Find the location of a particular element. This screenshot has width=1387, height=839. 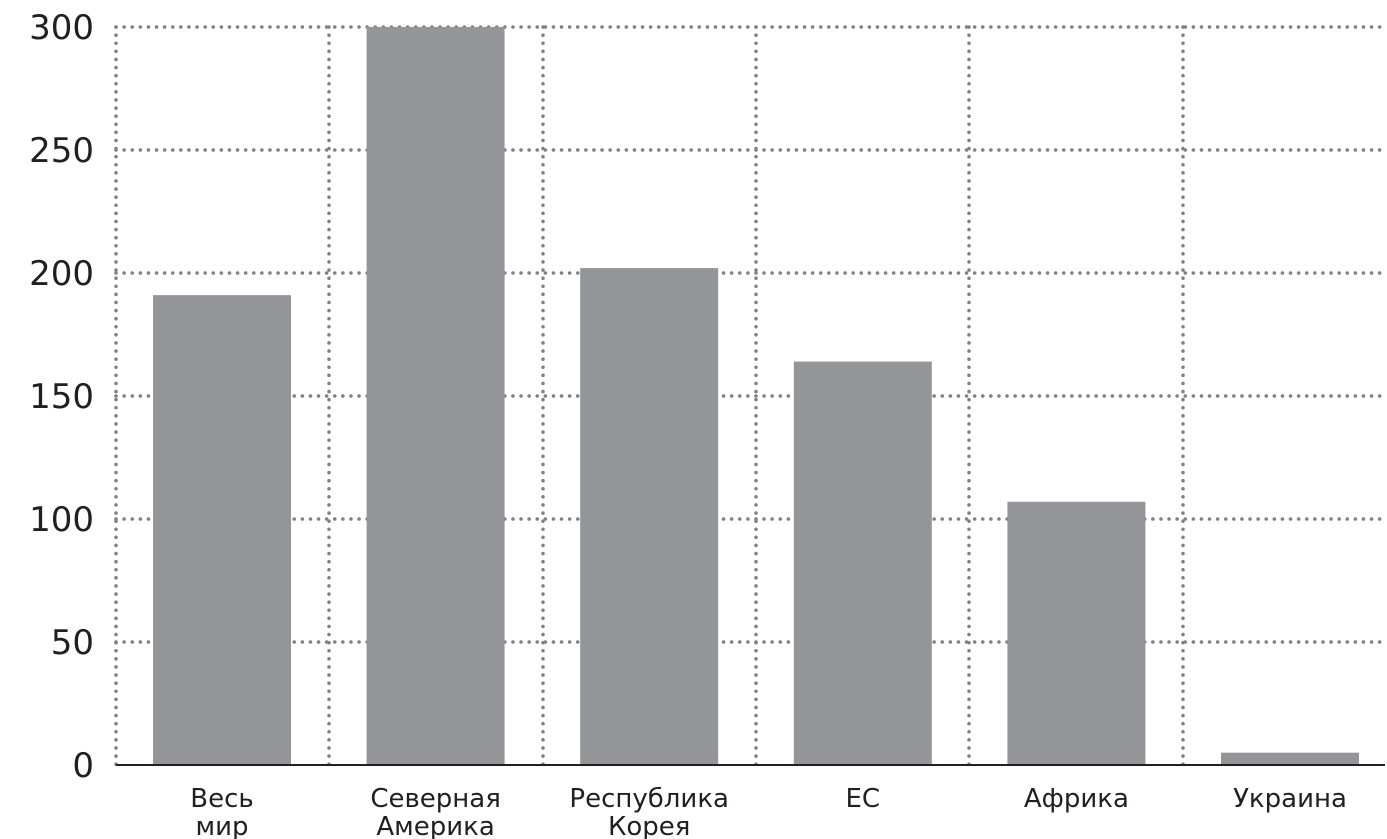

y-tick-label: 100 is located at coordinates (61, 520).